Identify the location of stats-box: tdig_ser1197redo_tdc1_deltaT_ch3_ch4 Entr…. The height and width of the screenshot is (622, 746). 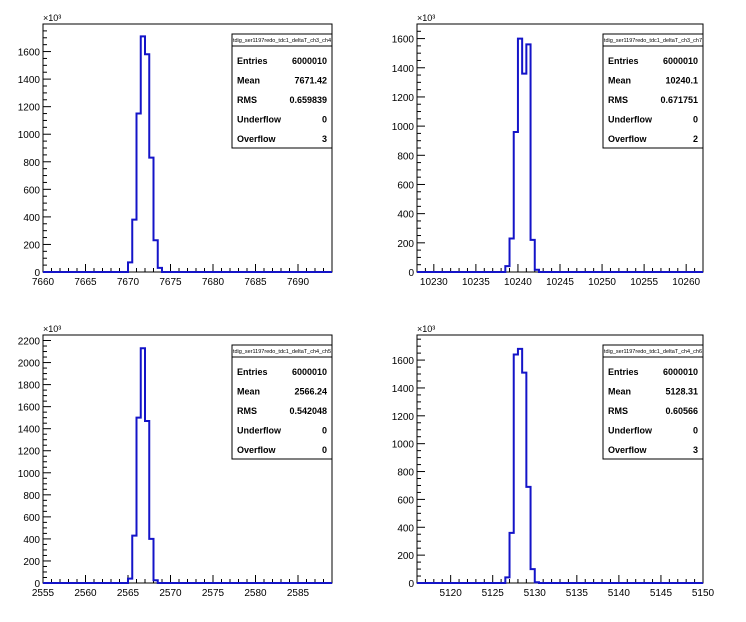
(282, 91).